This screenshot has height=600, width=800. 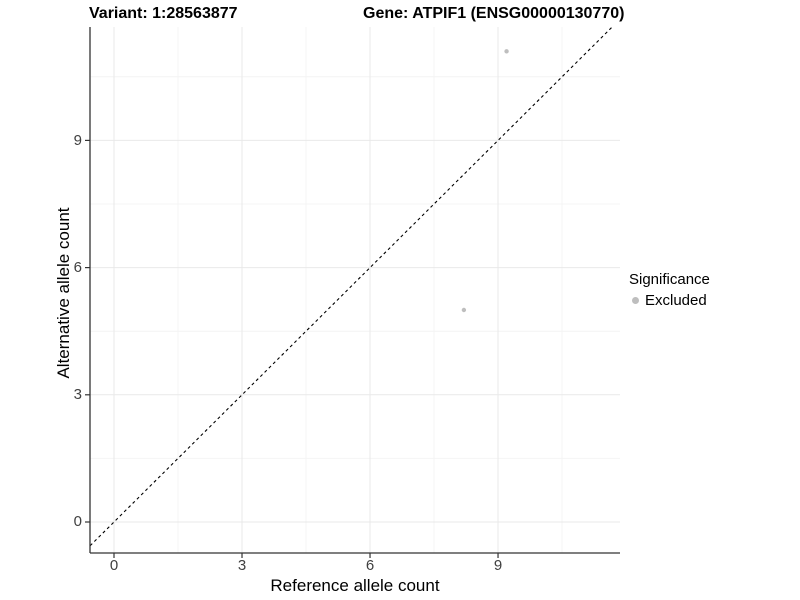 I want to click on x-tick-label-0: 0, so click(x=114, y=565).